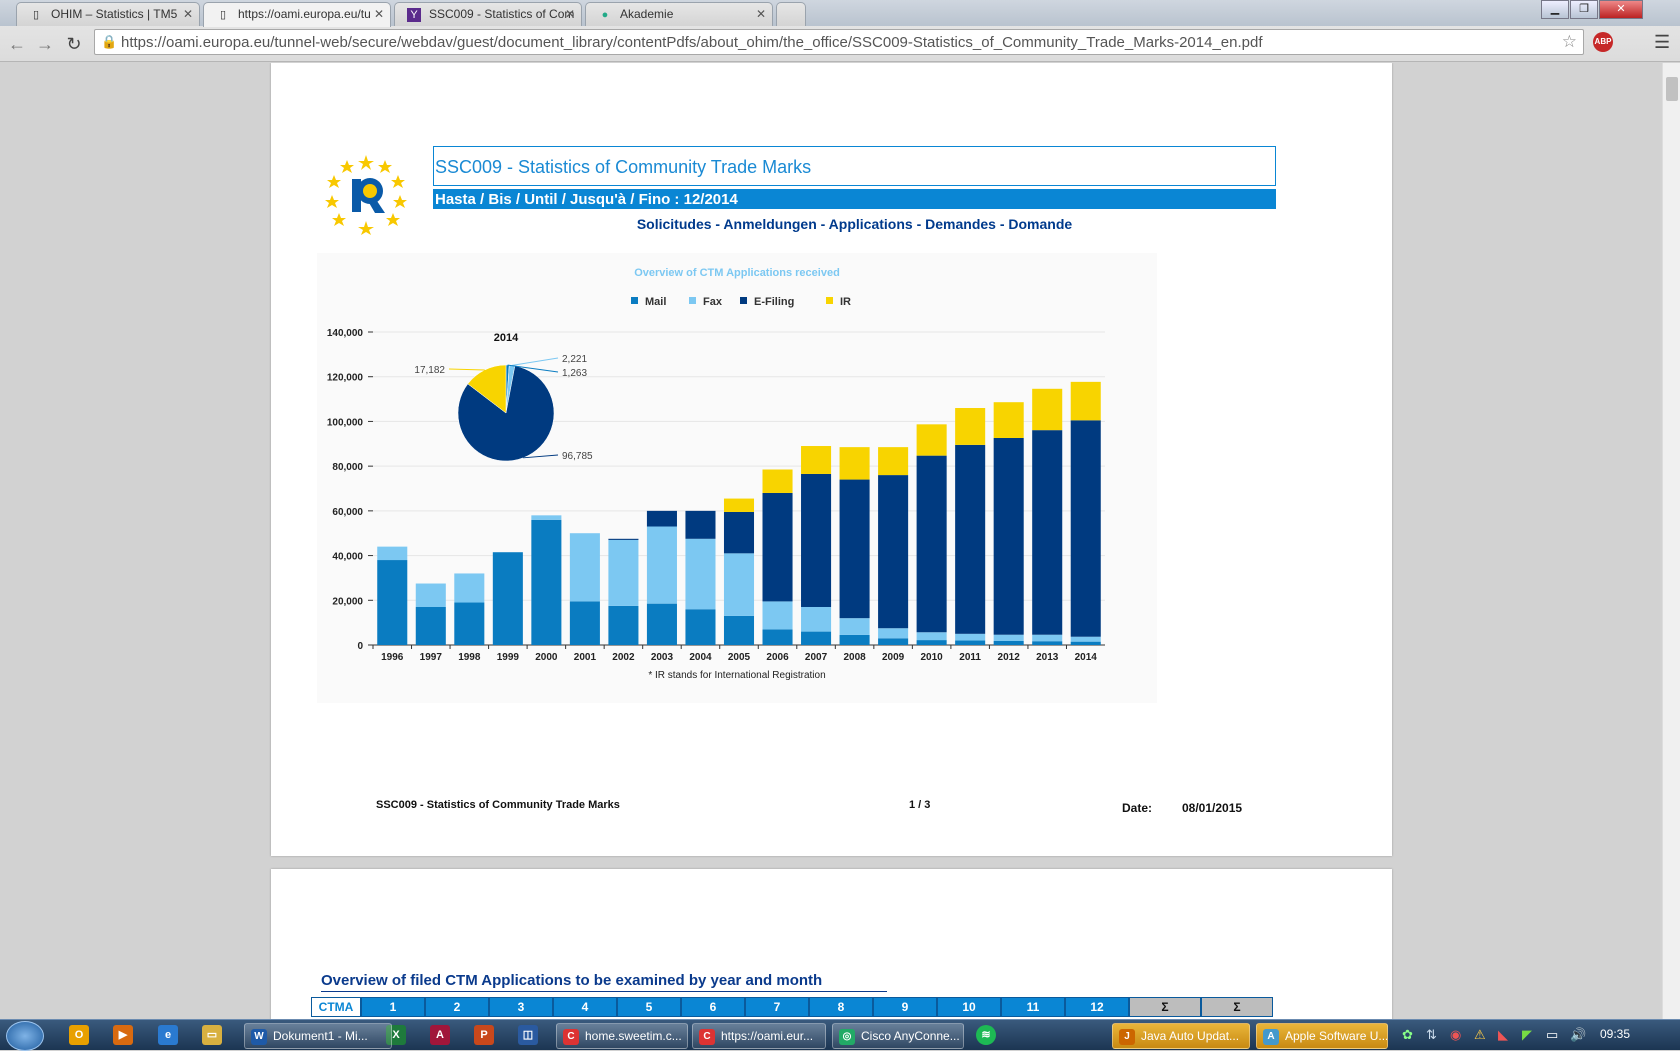 This screenshot has height=1051, width=1680. Describe the element at coordinates (655, 302) in the screenshot. I see `legend-label: Mail` at that location.